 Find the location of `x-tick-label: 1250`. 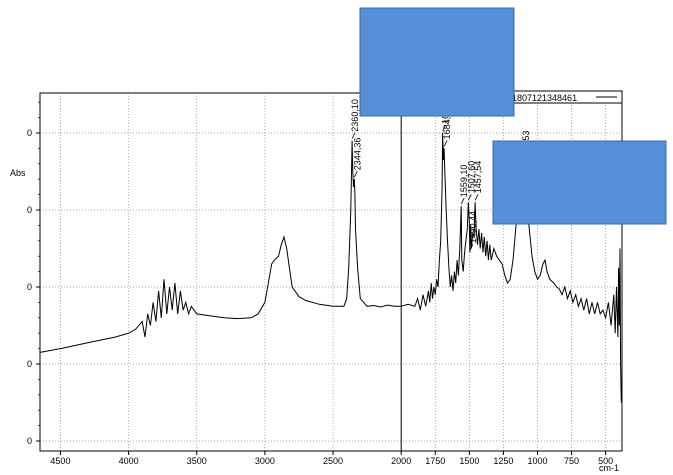

x-tick-label: 1250 is located at coordinates (503, 461).